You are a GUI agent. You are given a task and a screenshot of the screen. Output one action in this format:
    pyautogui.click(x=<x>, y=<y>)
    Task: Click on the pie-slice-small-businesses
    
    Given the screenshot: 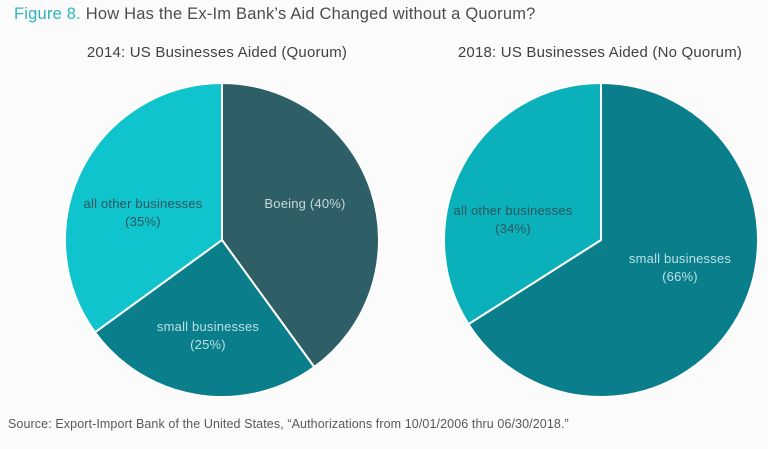 What is the action you would take?
    pyautogui.click(x=204, y=318)
    